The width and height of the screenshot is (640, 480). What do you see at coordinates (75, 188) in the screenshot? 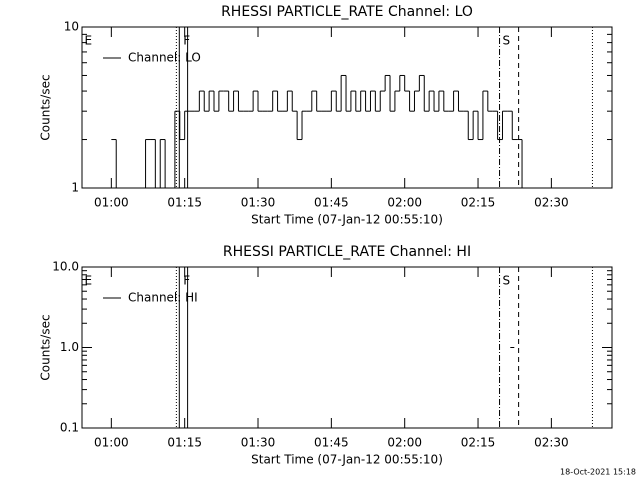
I see `y-tick-label: 1` at bounding box center [75, 188].